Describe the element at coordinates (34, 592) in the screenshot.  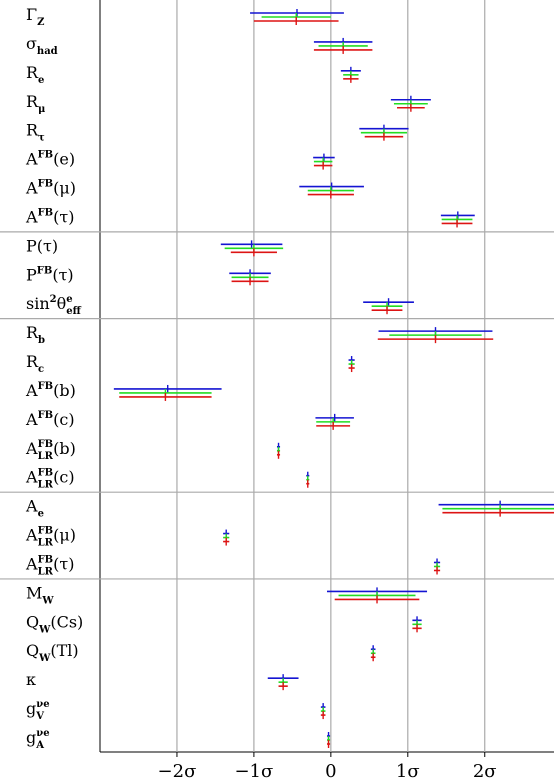
I see `row-label: M` at that location.